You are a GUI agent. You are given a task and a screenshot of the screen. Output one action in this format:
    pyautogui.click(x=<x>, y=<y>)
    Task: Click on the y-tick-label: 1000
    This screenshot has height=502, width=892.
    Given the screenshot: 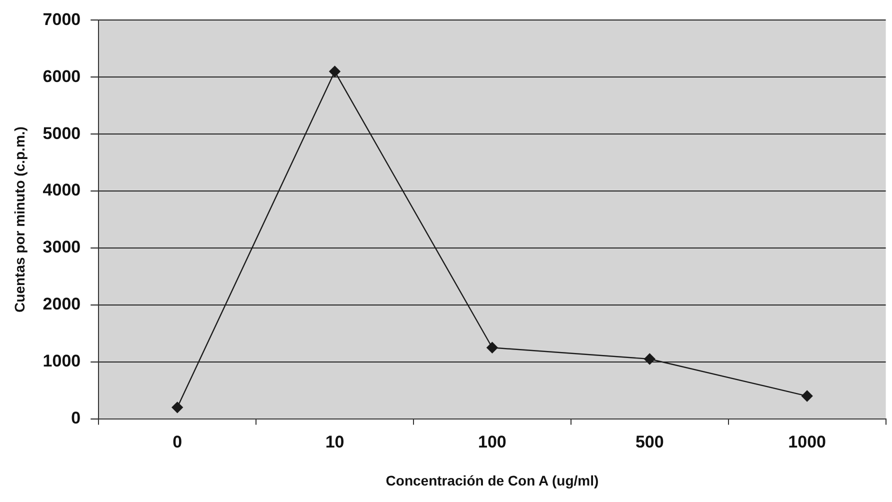 What is the action you would take?
    pyautogui.click(x=61, y=361)
    